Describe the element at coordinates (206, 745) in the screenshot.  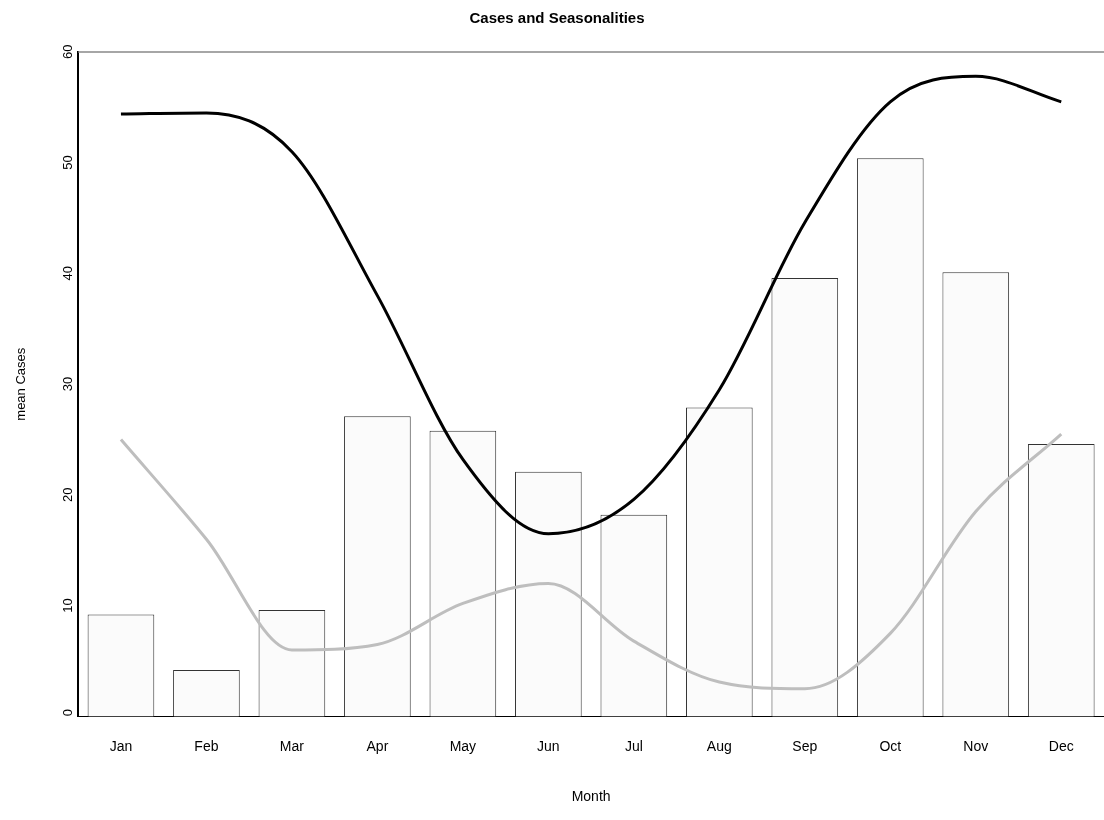
I see `x-tick-label: Feb` at that location.